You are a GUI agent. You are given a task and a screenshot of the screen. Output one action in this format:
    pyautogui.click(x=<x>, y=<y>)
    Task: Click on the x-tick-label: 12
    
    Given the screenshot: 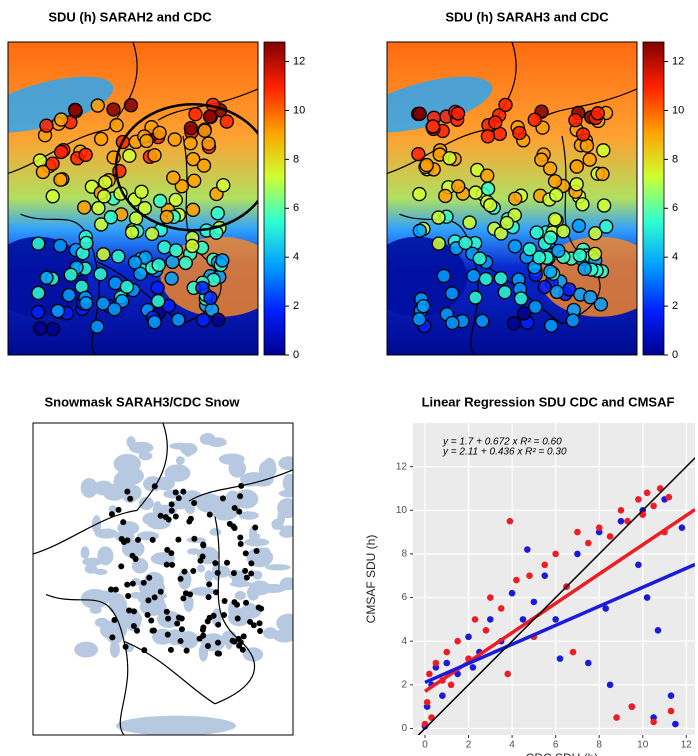 What is the action you would take?
    pyautogui.click(x=687, y=745)
    